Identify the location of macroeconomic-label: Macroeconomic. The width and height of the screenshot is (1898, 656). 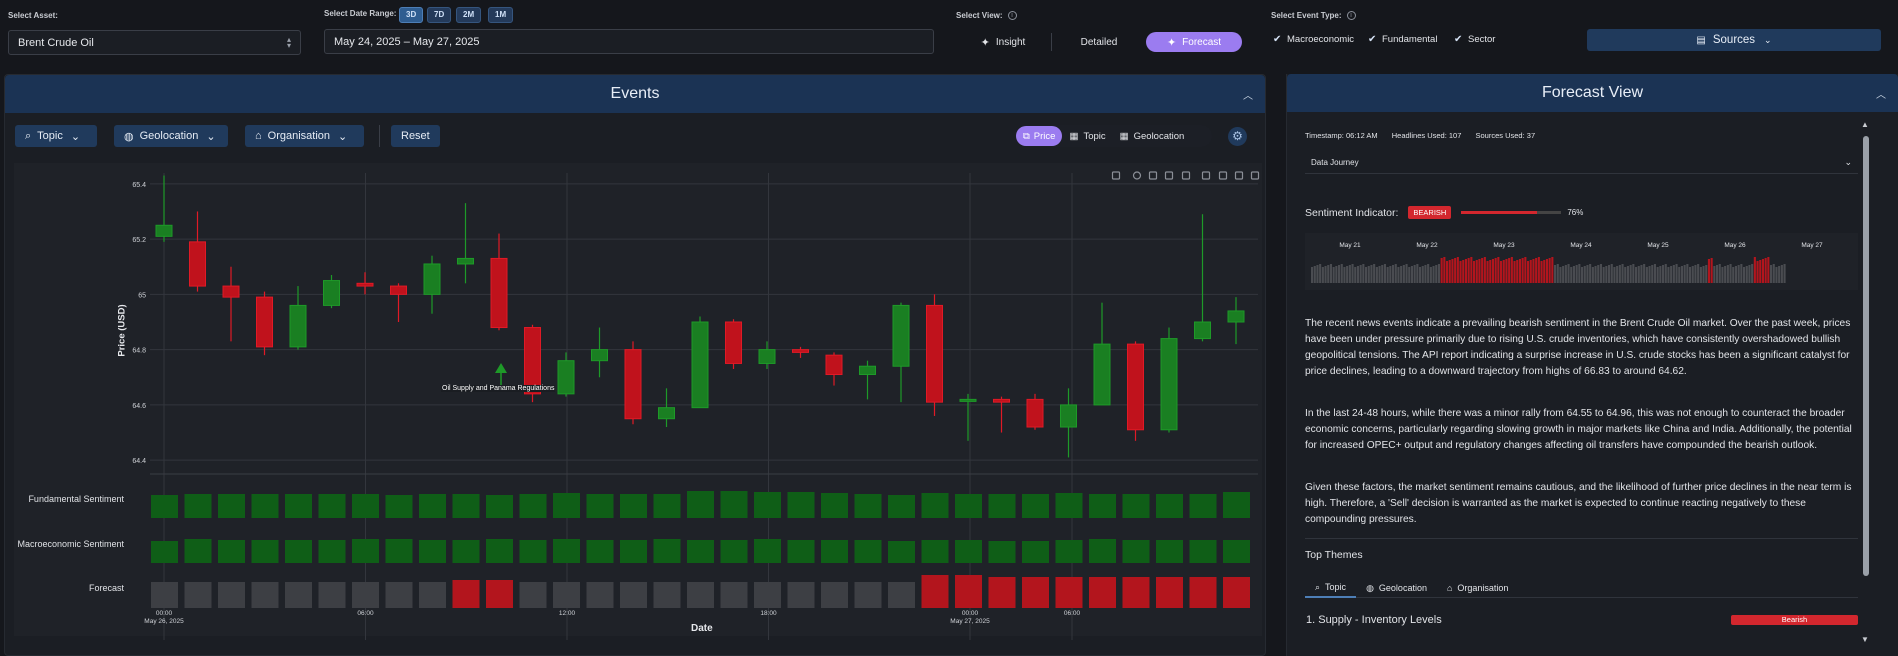
(1321, 39).